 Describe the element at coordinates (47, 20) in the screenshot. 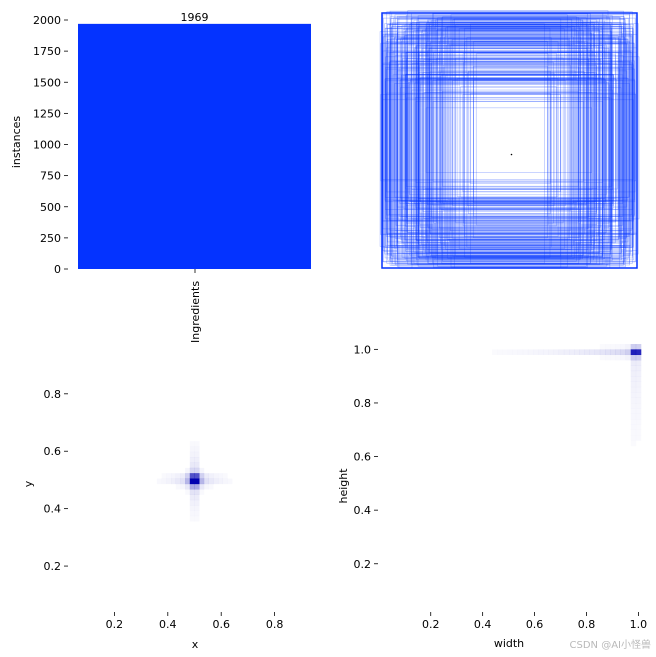

I see `bar-y-tick-label: 2000` at that location.